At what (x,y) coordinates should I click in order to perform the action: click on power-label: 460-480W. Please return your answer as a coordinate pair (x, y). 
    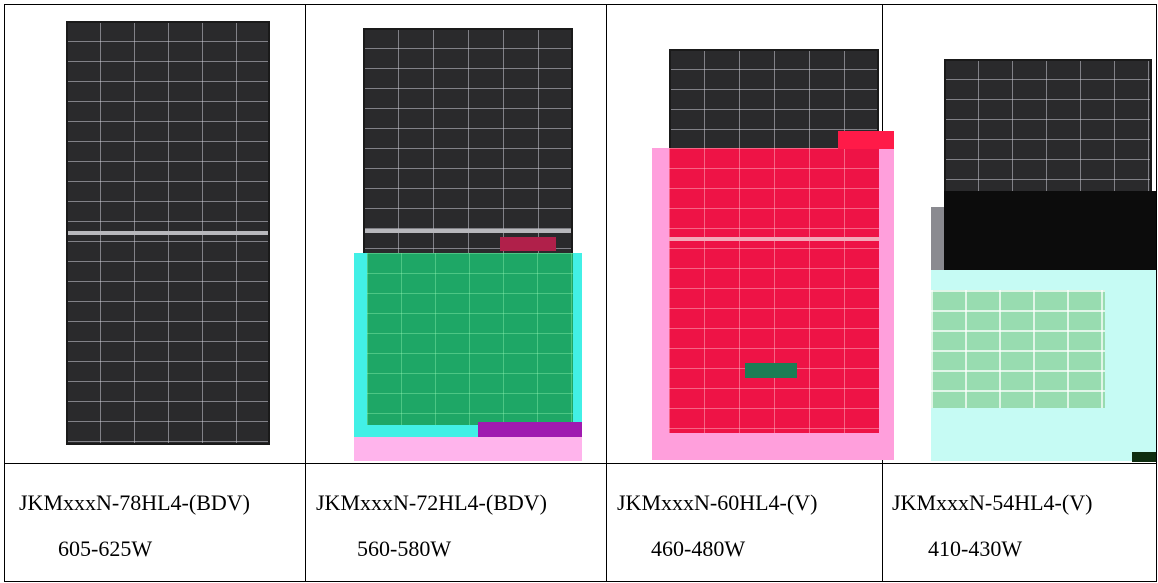
    Looking at the image, I should click on (698, 548).